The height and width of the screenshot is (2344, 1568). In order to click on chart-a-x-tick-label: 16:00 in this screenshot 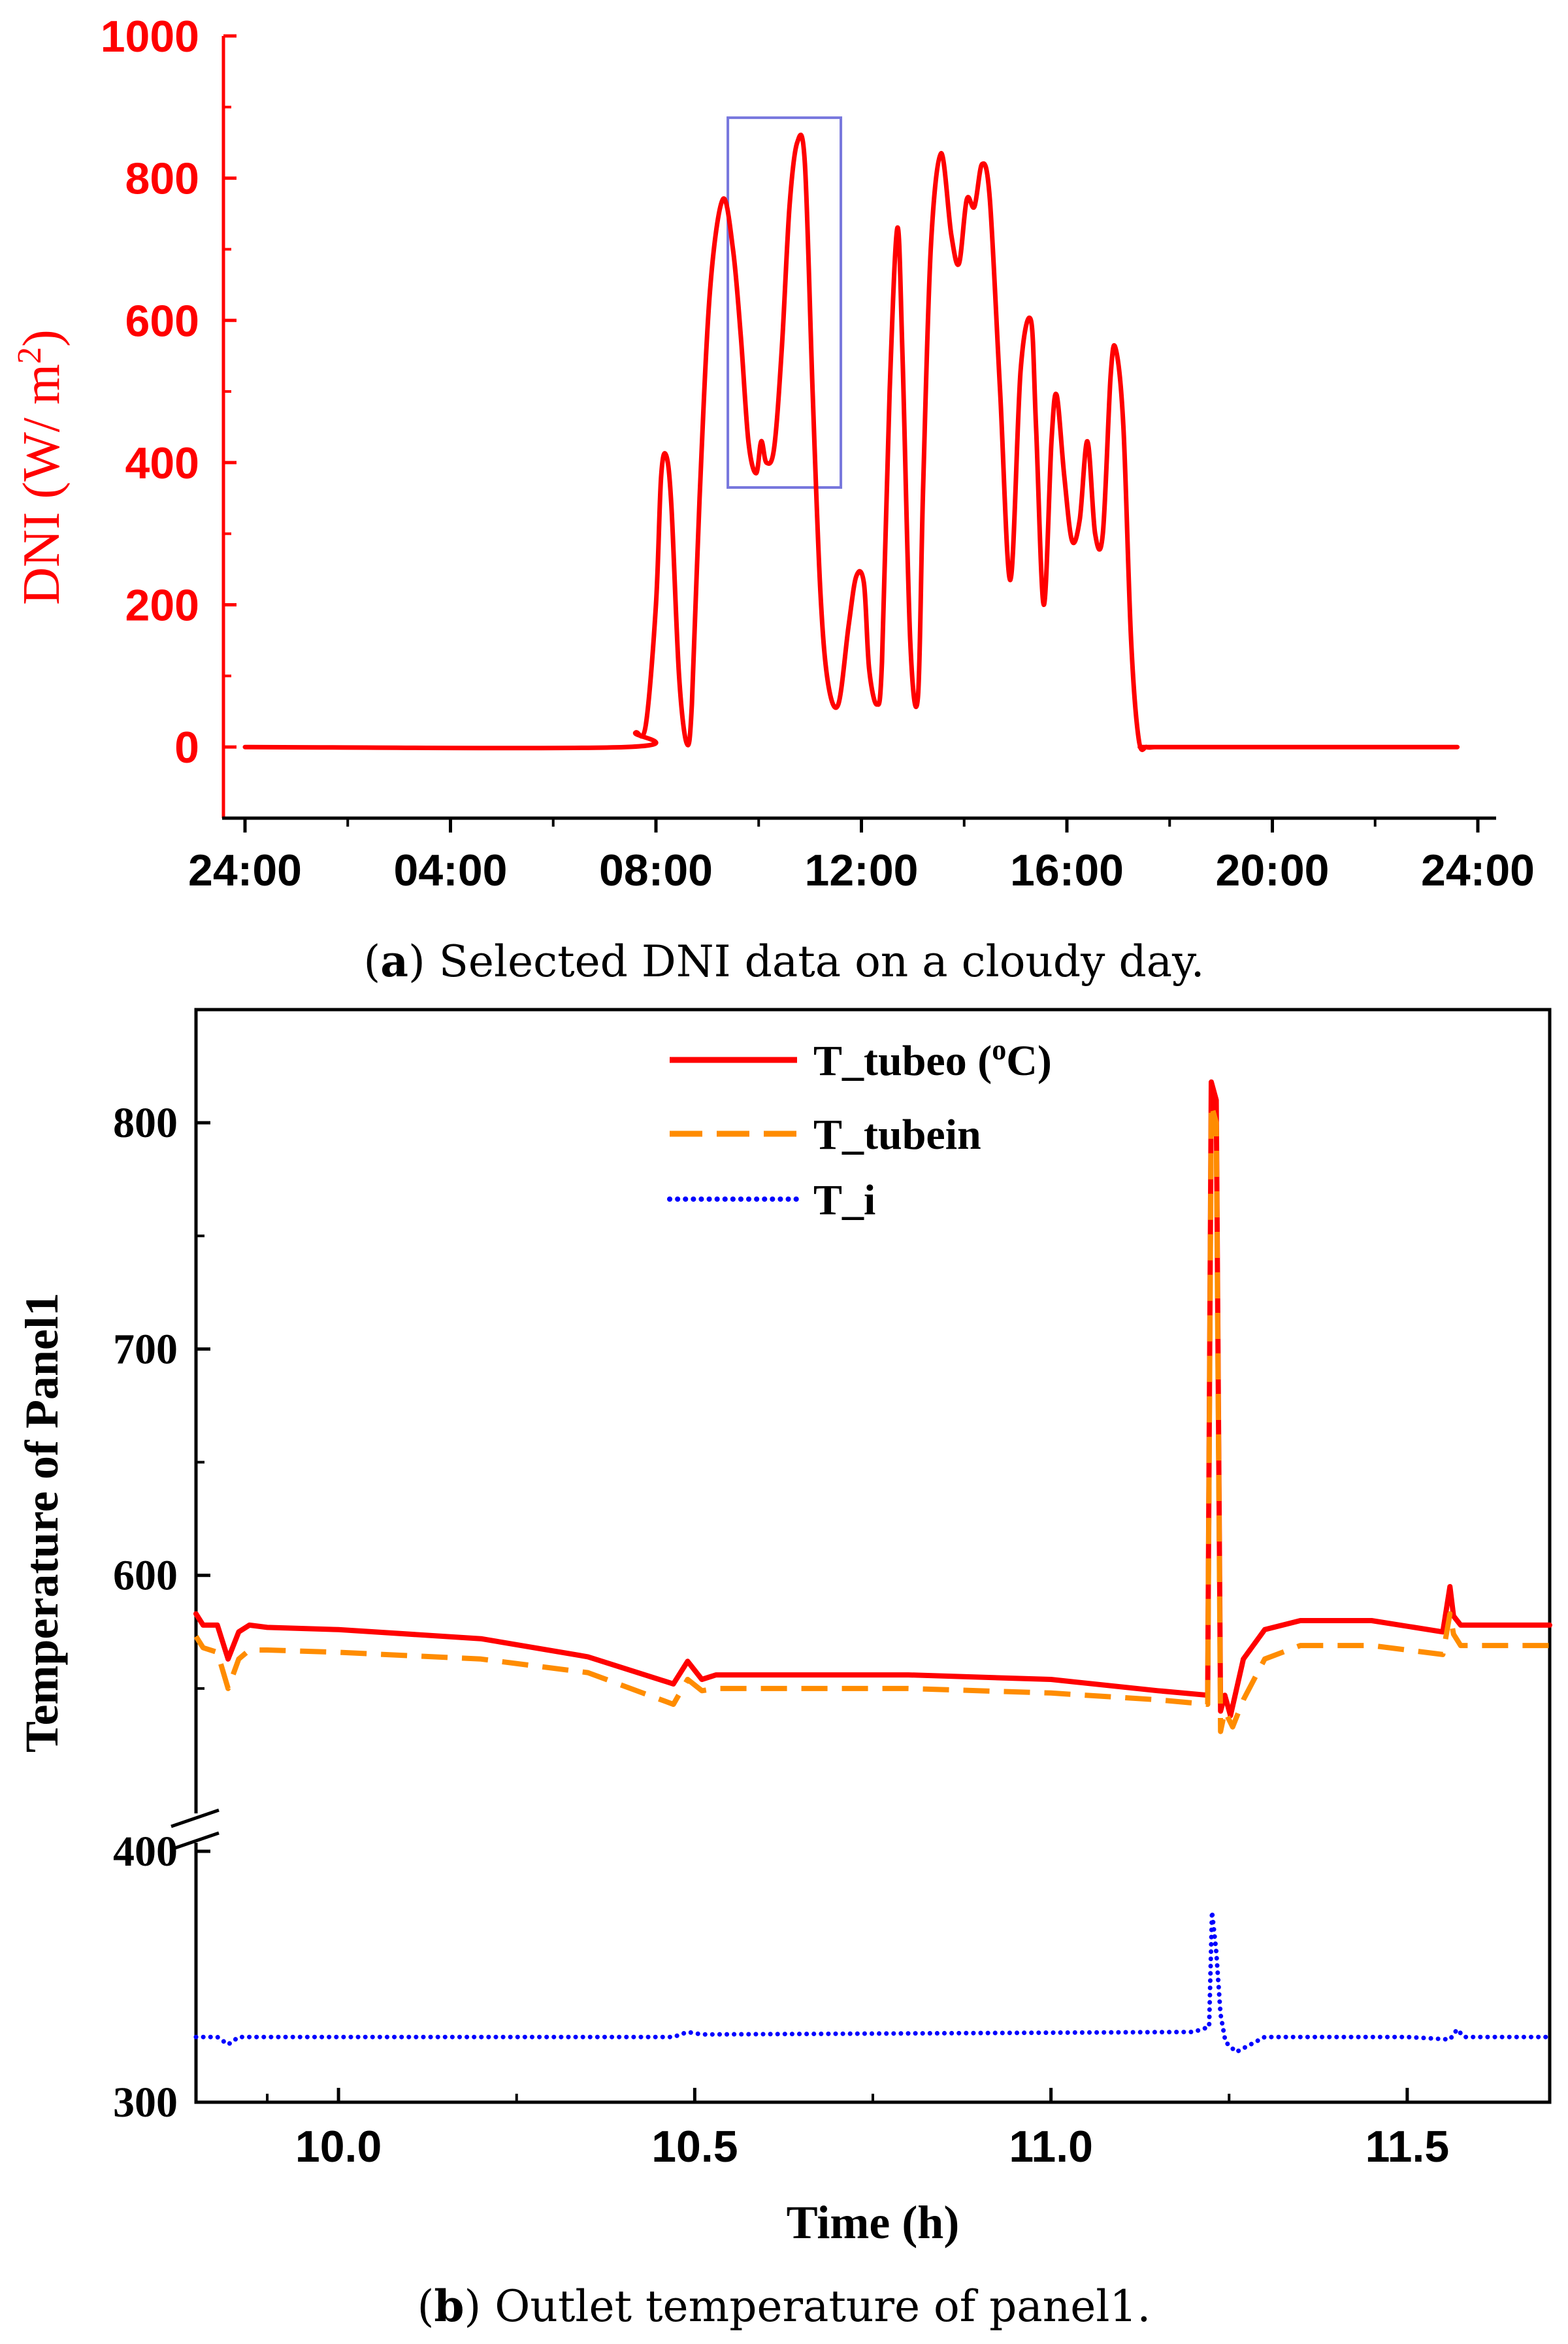, I will do `click(1067, 870)`.